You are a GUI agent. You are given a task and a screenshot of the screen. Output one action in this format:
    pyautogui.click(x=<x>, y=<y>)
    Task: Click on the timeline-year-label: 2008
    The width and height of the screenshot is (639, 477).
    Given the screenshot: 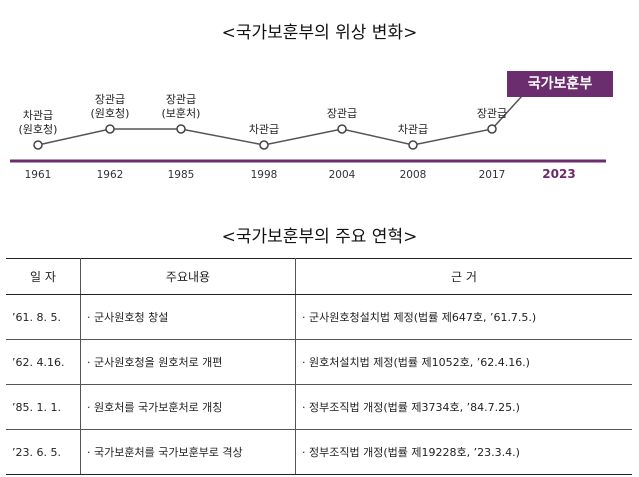 What is the action you would take?
    pyautogui.click(x=413, y=175)
    